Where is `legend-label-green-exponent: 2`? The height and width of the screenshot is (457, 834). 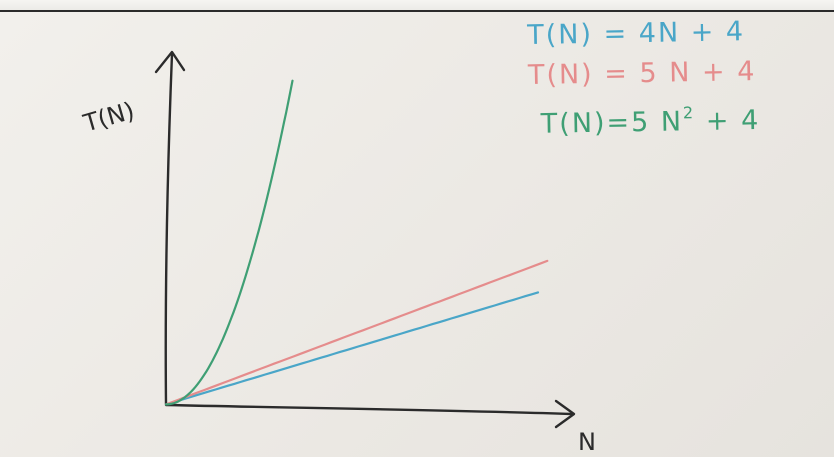 legend-label-green-exponent: 2 is located at coordinates (689, 113).